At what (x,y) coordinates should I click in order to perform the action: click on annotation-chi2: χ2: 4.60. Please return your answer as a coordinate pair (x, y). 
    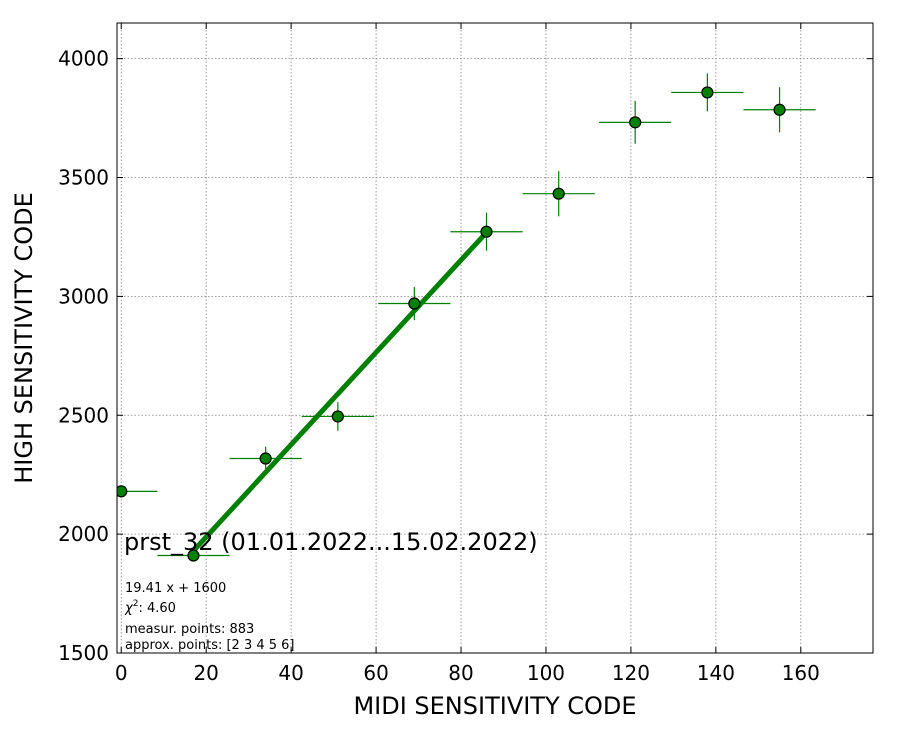
    Looking at the image, I should click on (150, 607).